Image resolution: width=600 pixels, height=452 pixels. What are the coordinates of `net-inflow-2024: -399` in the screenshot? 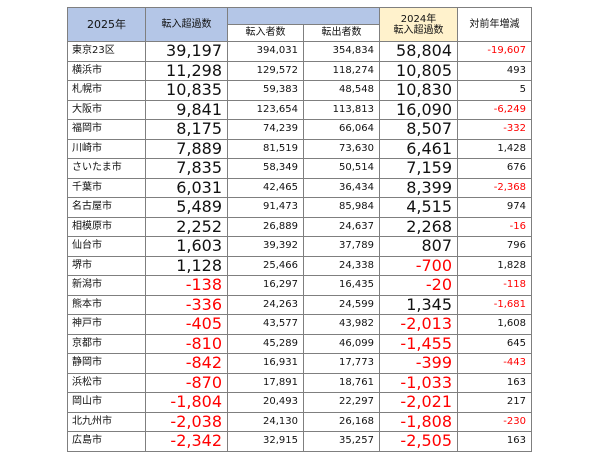 It's located at (418, 363).